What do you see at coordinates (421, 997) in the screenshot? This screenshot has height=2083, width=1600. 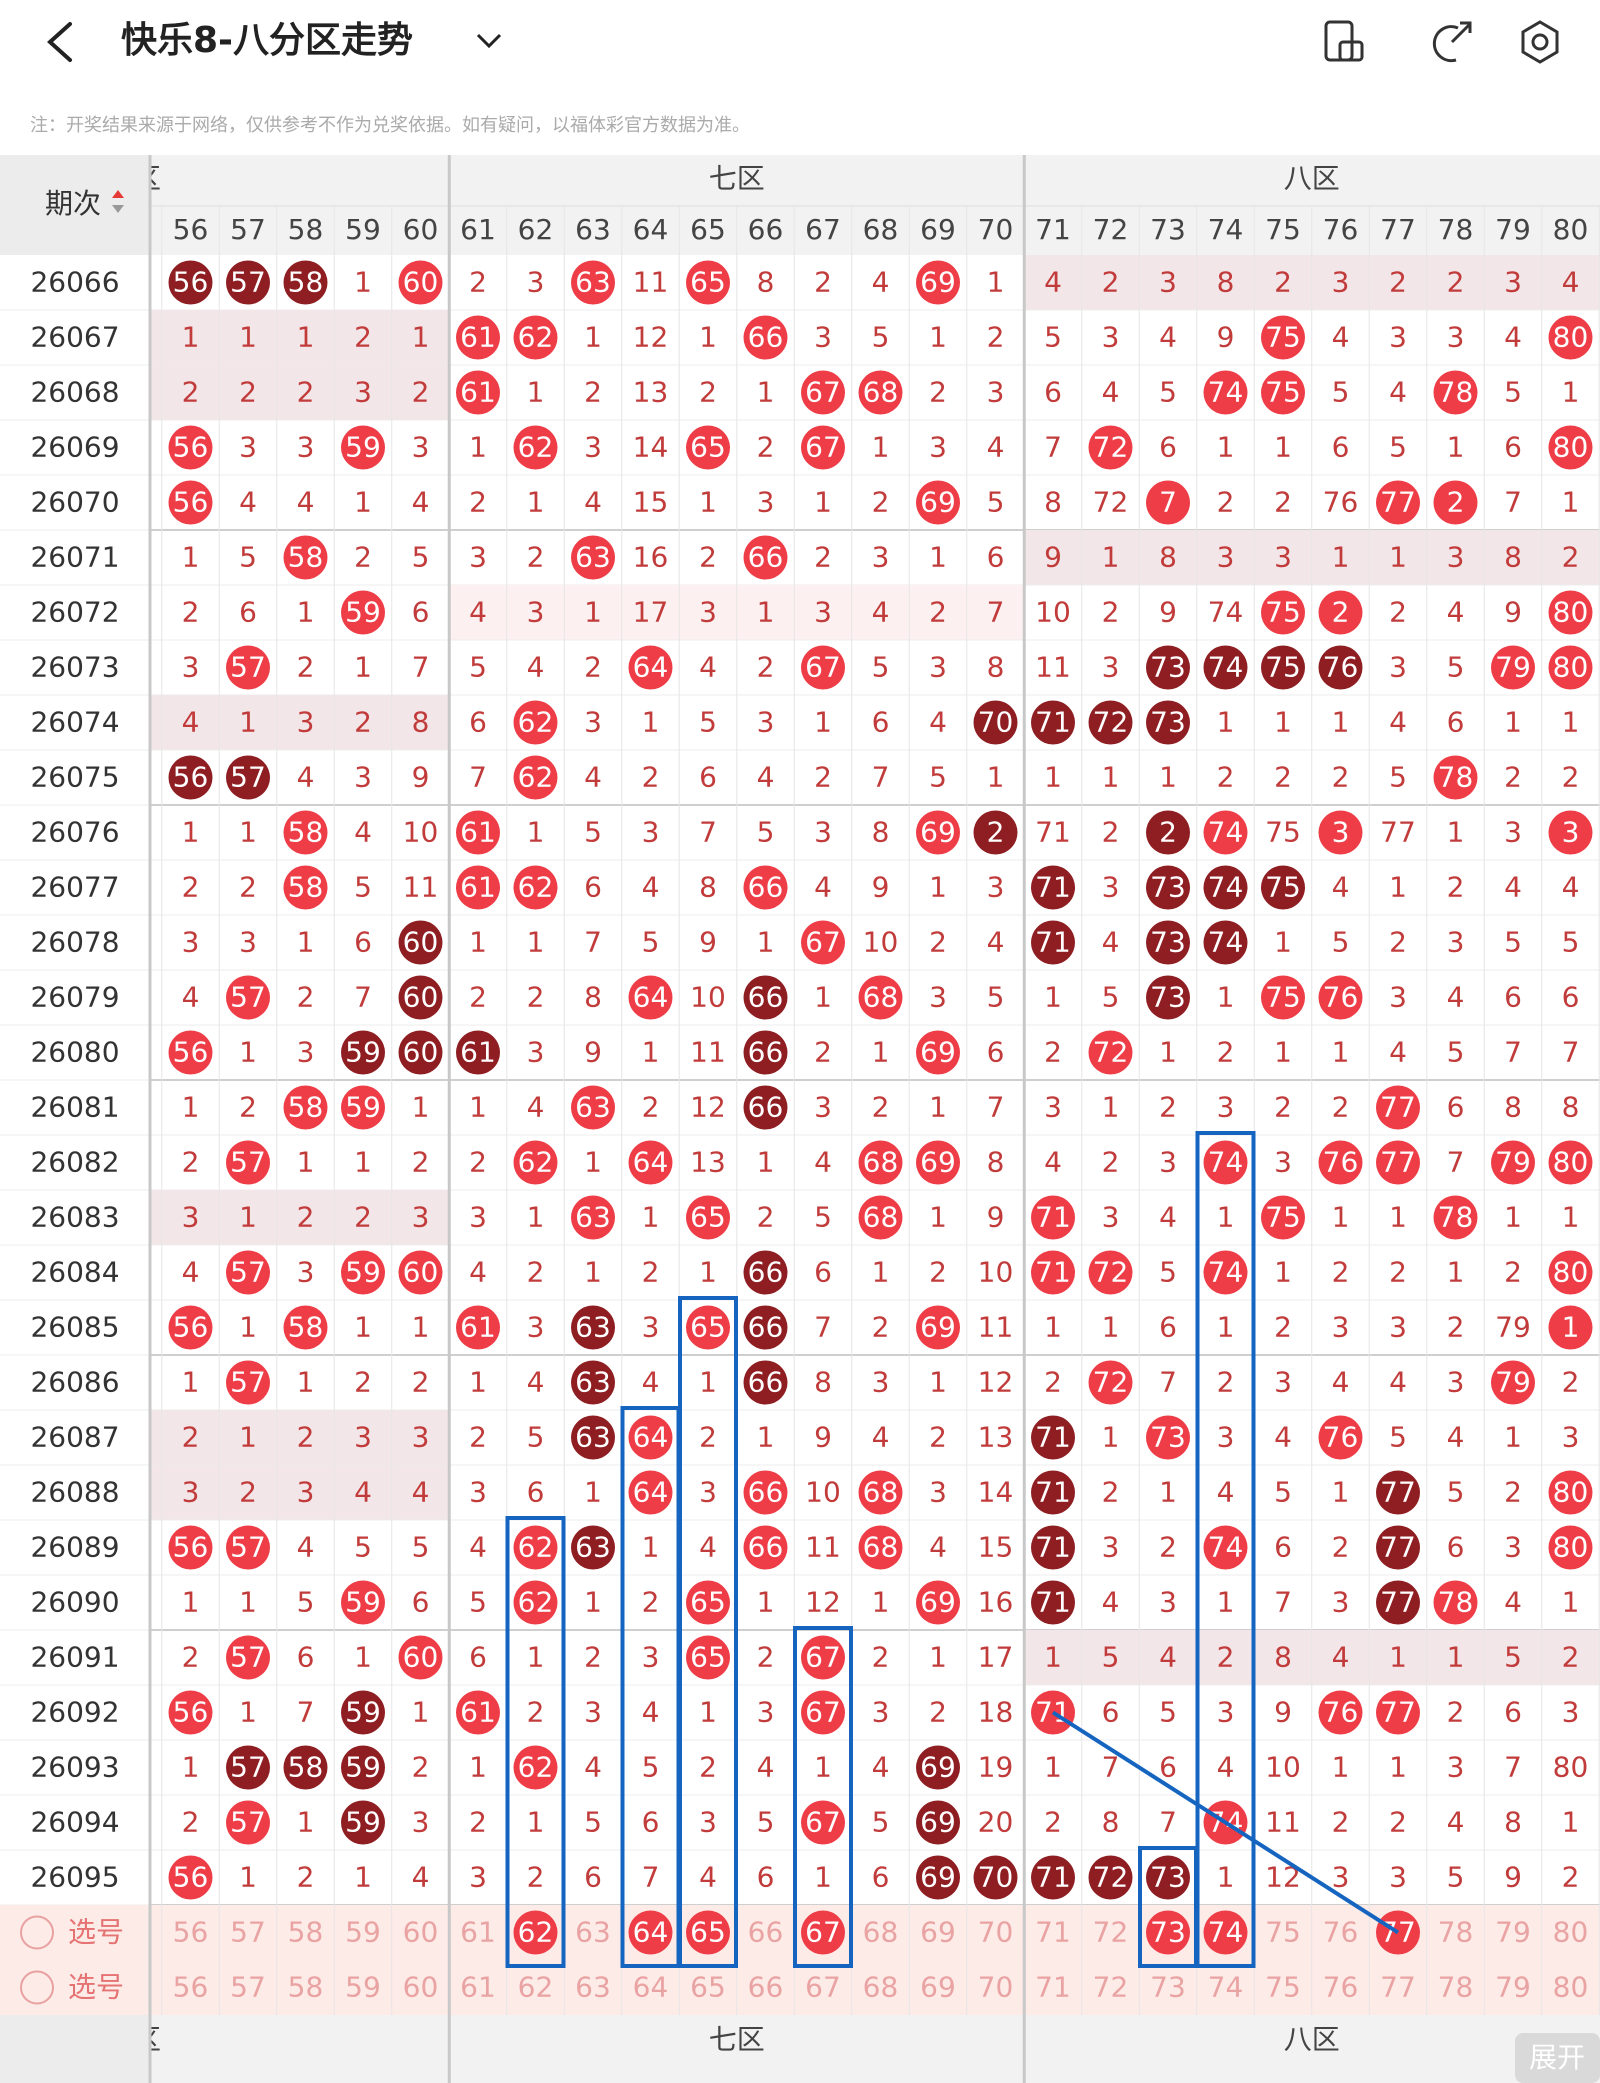 I see `cell-number: 60` at bounding box center [421, 997].